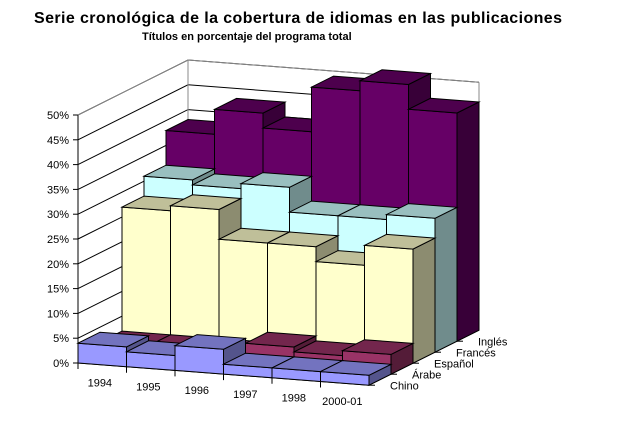 The image size is (633, 440). What do you see at coordinates (58, 290) in the screenshot?
I see `y-tick-label: 15%` at bounding box center [58, 290].